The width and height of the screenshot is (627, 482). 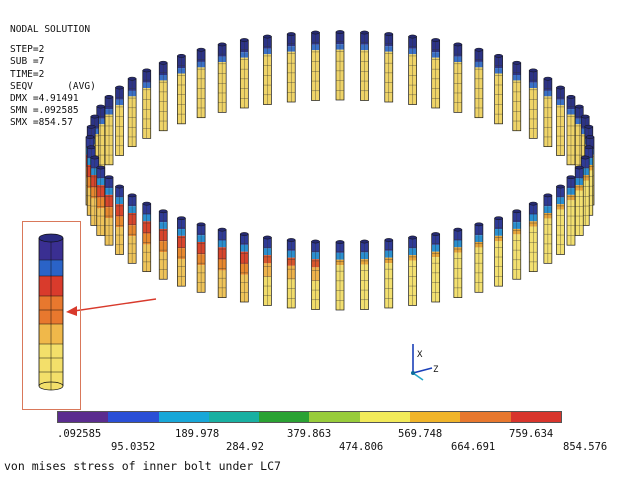 What do you see at coordinates (436, 370) in the screenshot?
I see `axis-z-label: Z` at bounding box center [436, 370].